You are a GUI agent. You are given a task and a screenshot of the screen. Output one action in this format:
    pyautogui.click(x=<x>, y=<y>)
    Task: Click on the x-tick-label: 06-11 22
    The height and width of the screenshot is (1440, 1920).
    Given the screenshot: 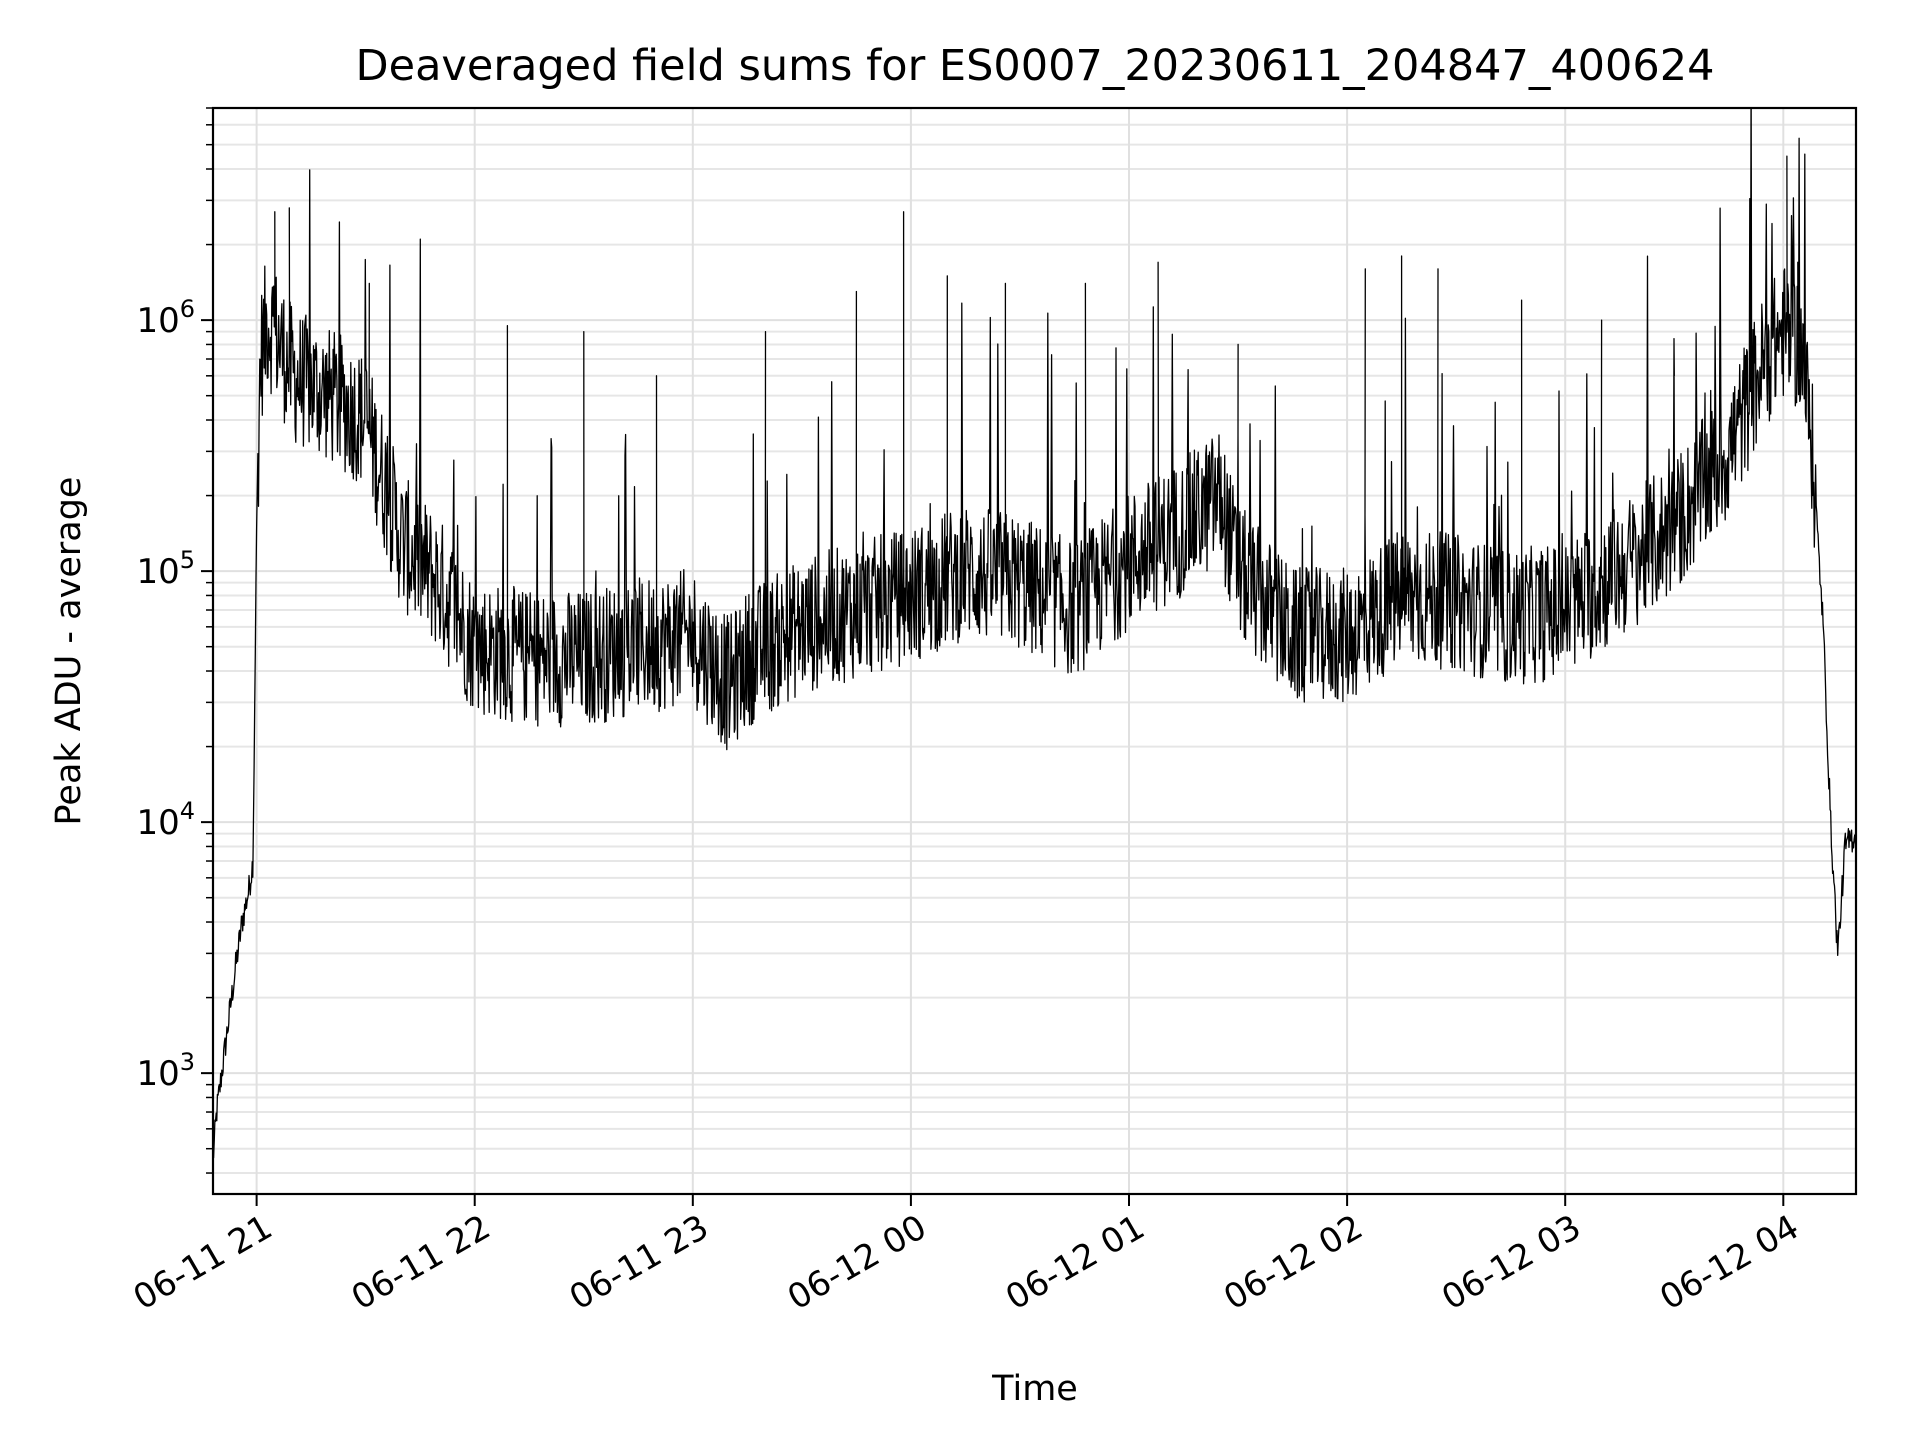 What is the action you would take?
    pyautogui.click(x=421, y=1262)
    